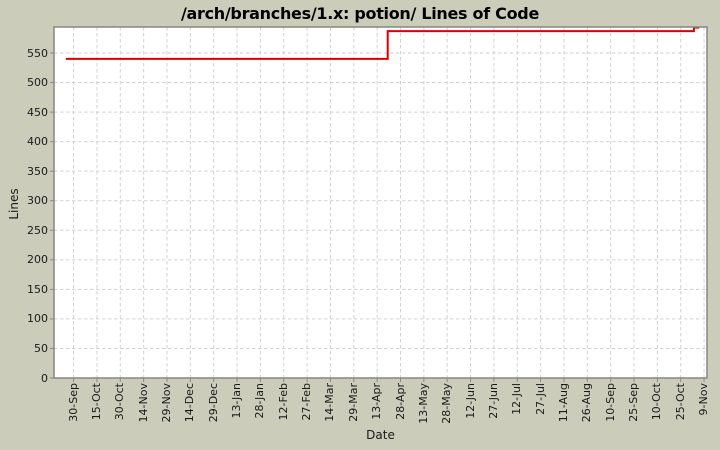 This screenshot has height=450, width=720. I want to click on x-tick-label: 13-Apr, so click(377, 401).